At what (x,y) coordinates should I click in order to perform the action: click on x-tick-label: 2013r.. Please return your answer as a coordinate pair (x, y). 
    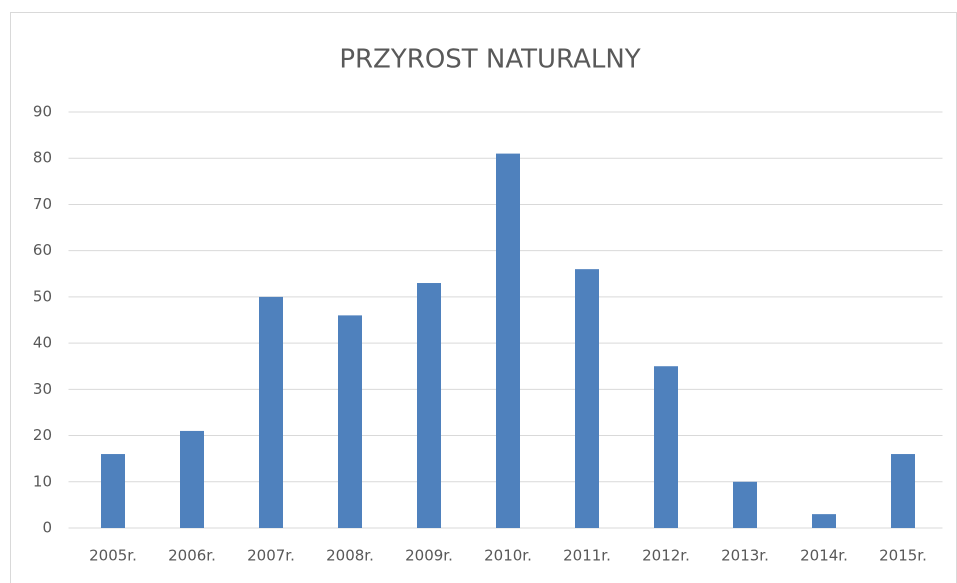
    Looking at the image, I should click on (745, 556).